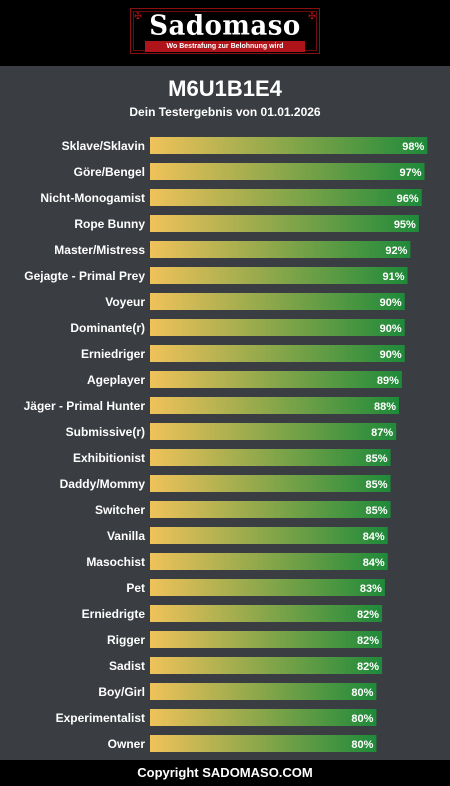 This screenshot has height=786, width=450. What do you see at coordinates (115, 562) in the screenshot?
I see `category-label: Masochist` at bounding box center [115, 562].